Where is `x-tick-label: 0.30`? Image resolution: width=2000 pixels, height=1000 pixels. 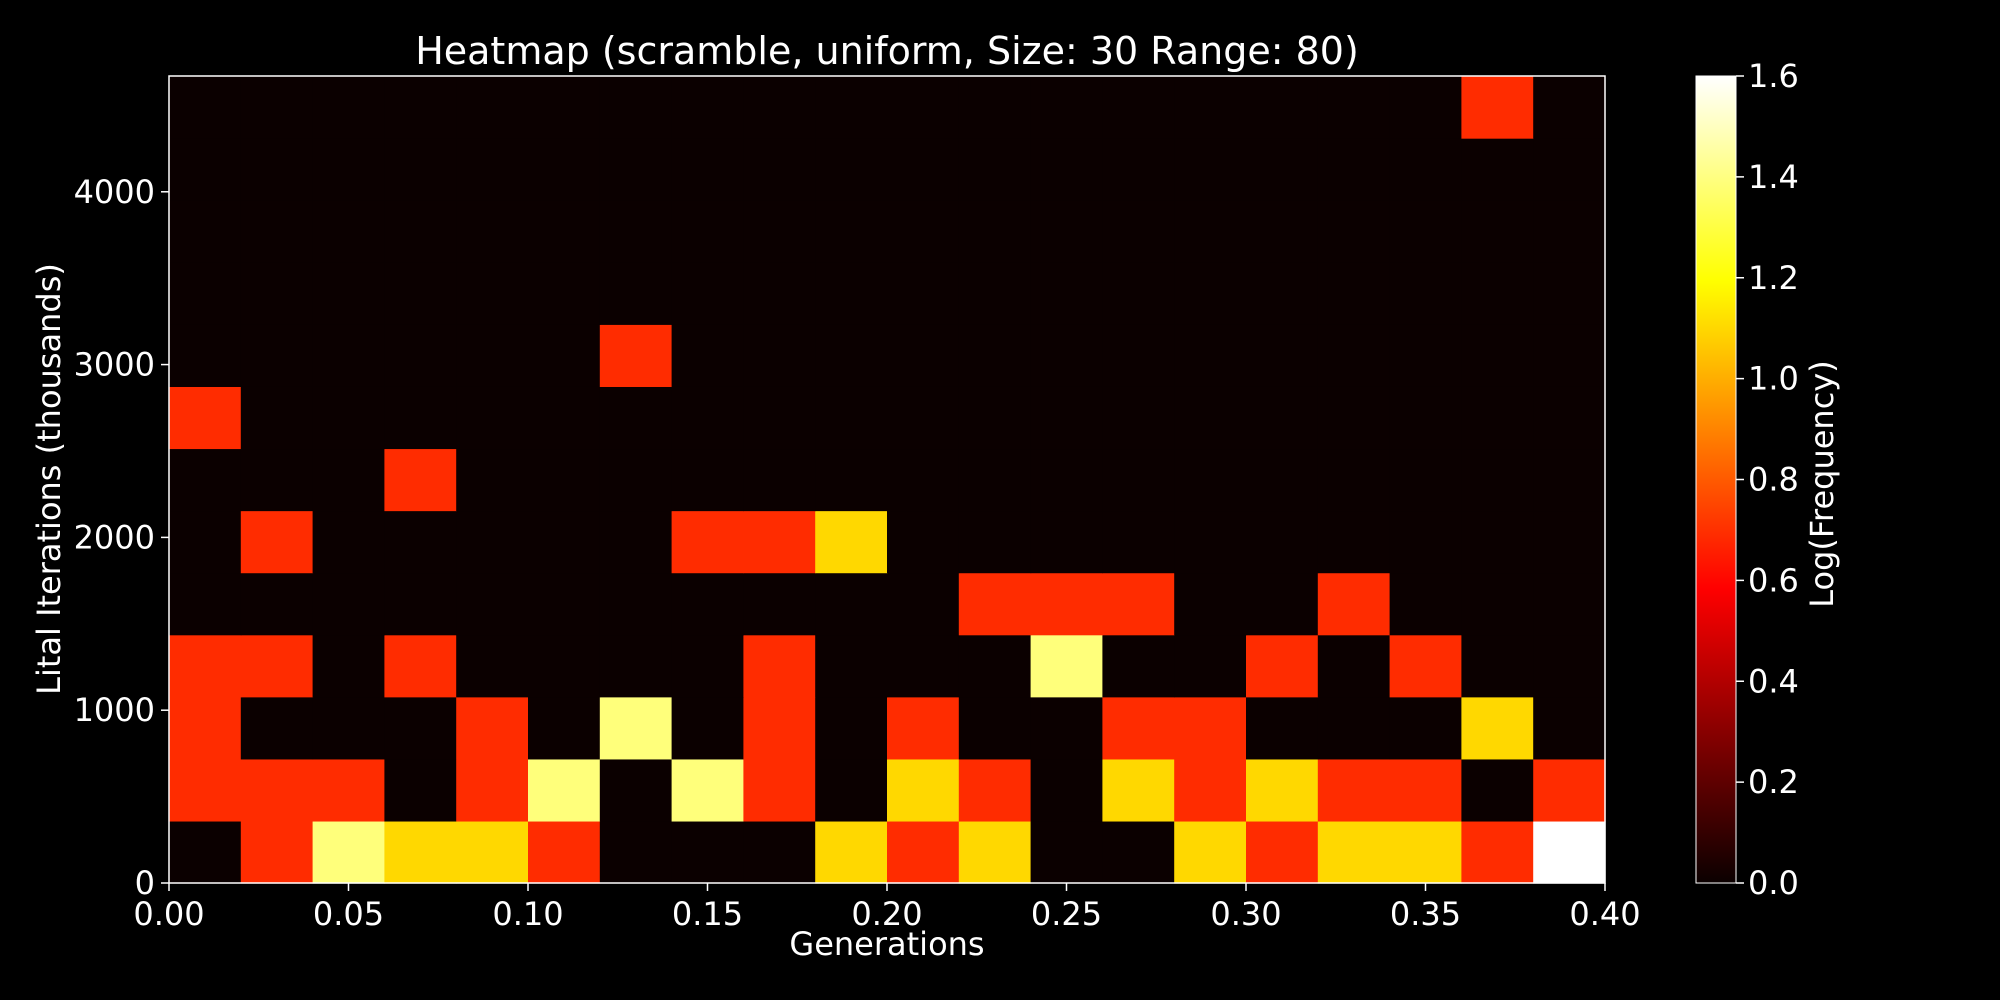 x-tick-label: 0.30 is located at coordinates (1245, 914).